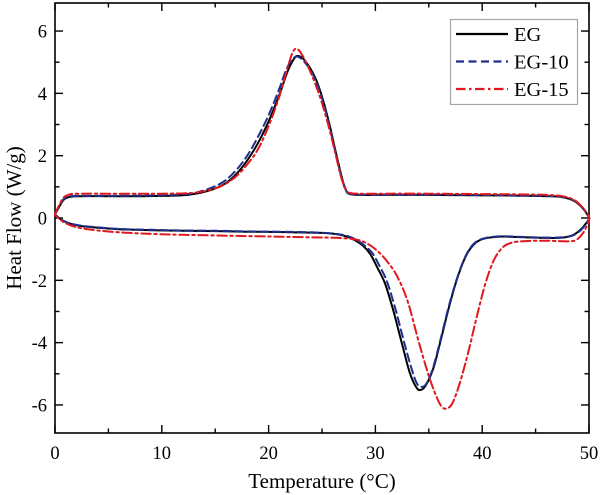  I want to click on y-tick-label: 6, so click(42, 33).